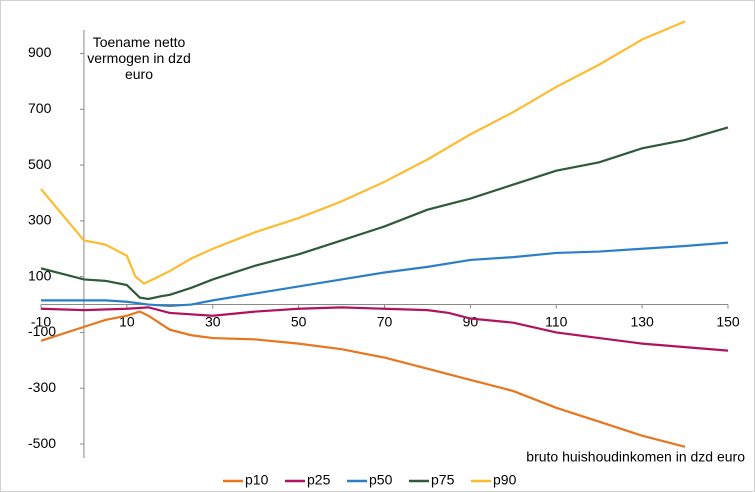 The image size is (755, 492). What do you see at coordinates (381, 480) in the screenshot?
I see `legend-label: p50` at bounding box center [381, 480].